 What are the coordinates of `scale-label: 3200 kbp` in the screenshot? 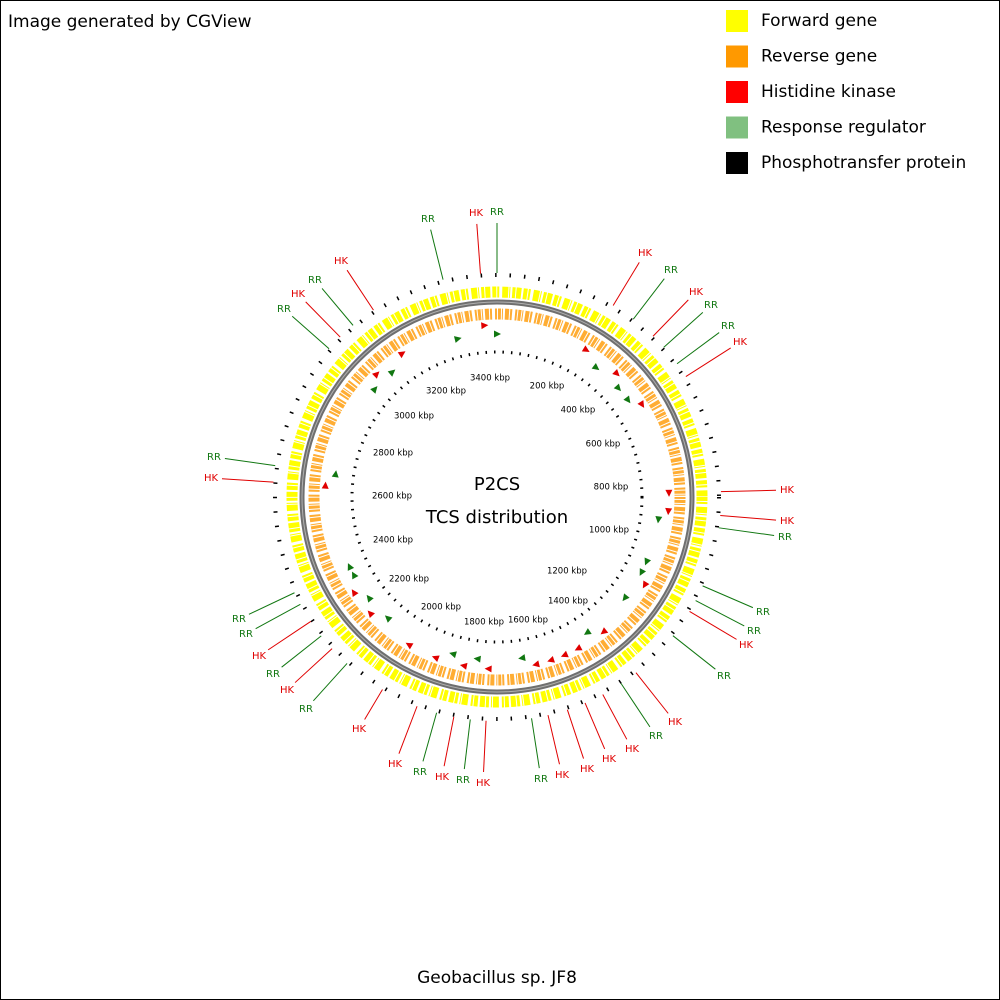 It's located at (446, 392).